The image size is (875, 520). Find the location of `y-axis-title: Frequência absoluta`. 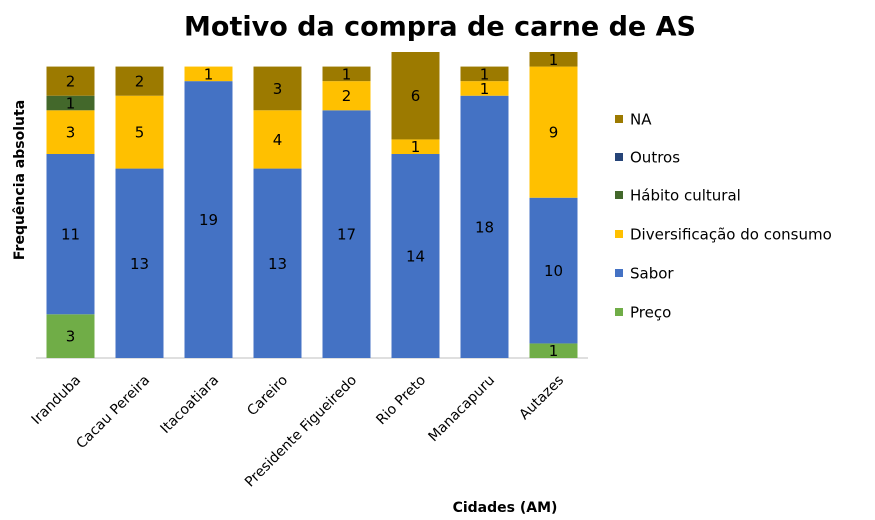

y-axis-title: Frequência absoluta is located at coordinates (20, 180).